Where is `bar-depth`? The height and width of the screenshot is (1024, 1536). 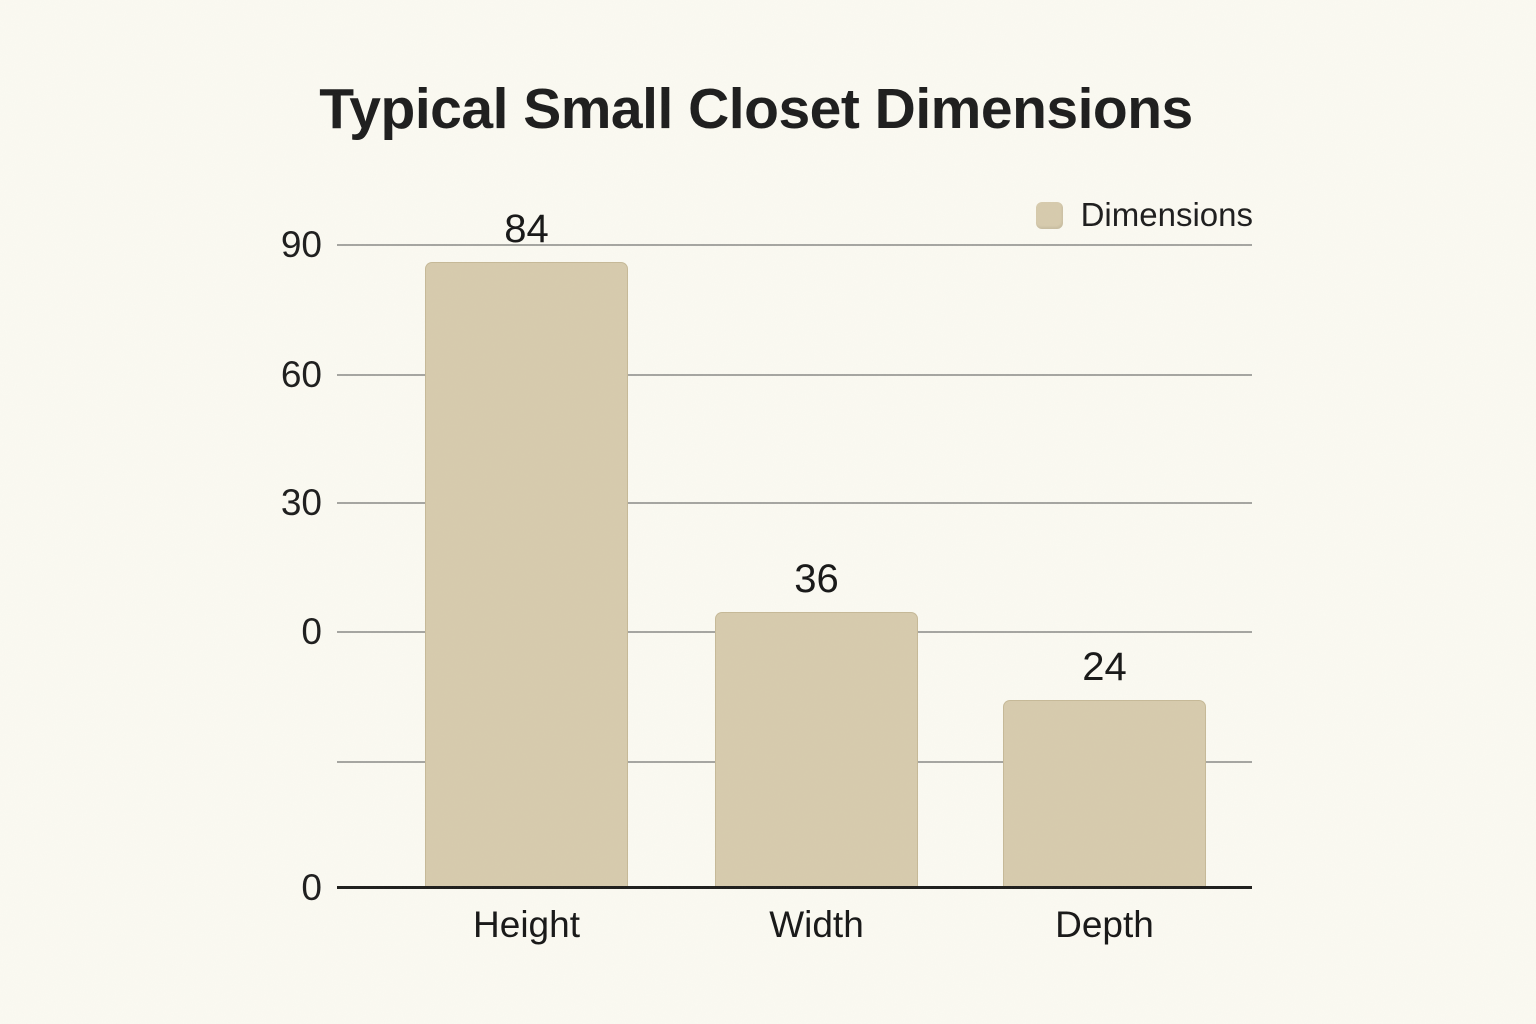 bar-depth is located at coordinates (1104, 794).